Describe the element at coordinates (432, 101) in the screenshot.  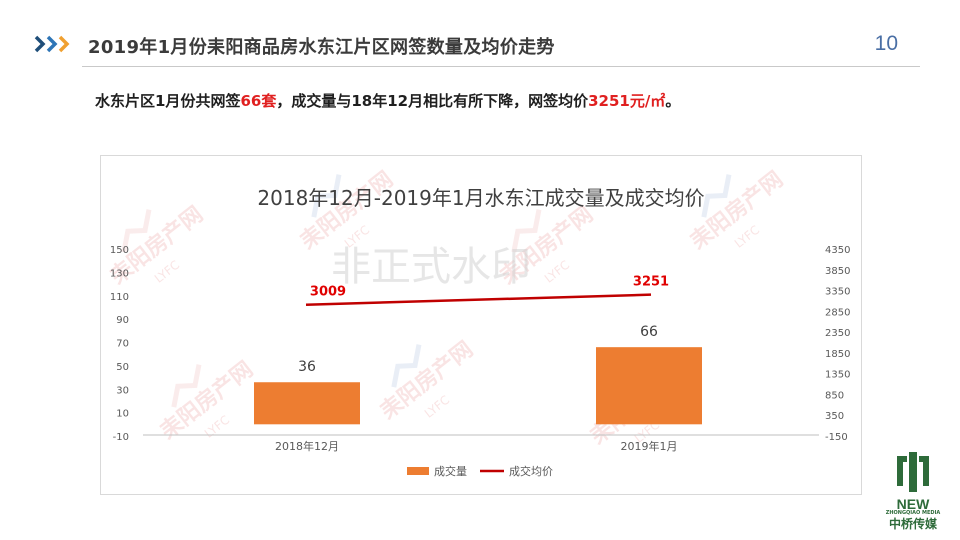
I see `summary-part2: ，成交量与18年12月相比有所下降，网签均价` at that location.